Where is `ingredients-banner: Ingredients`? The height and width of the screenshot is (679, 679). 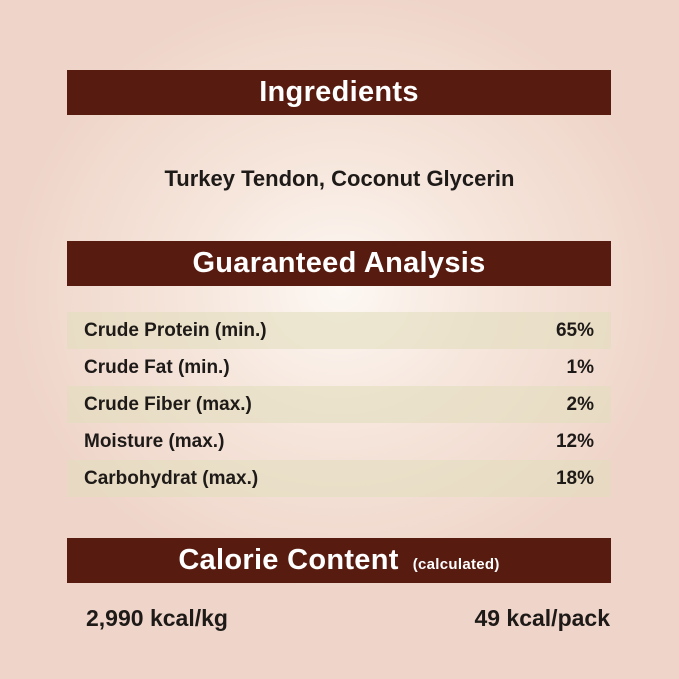 ingredients-banner: Ingredients is located at coordinates (339, 92).